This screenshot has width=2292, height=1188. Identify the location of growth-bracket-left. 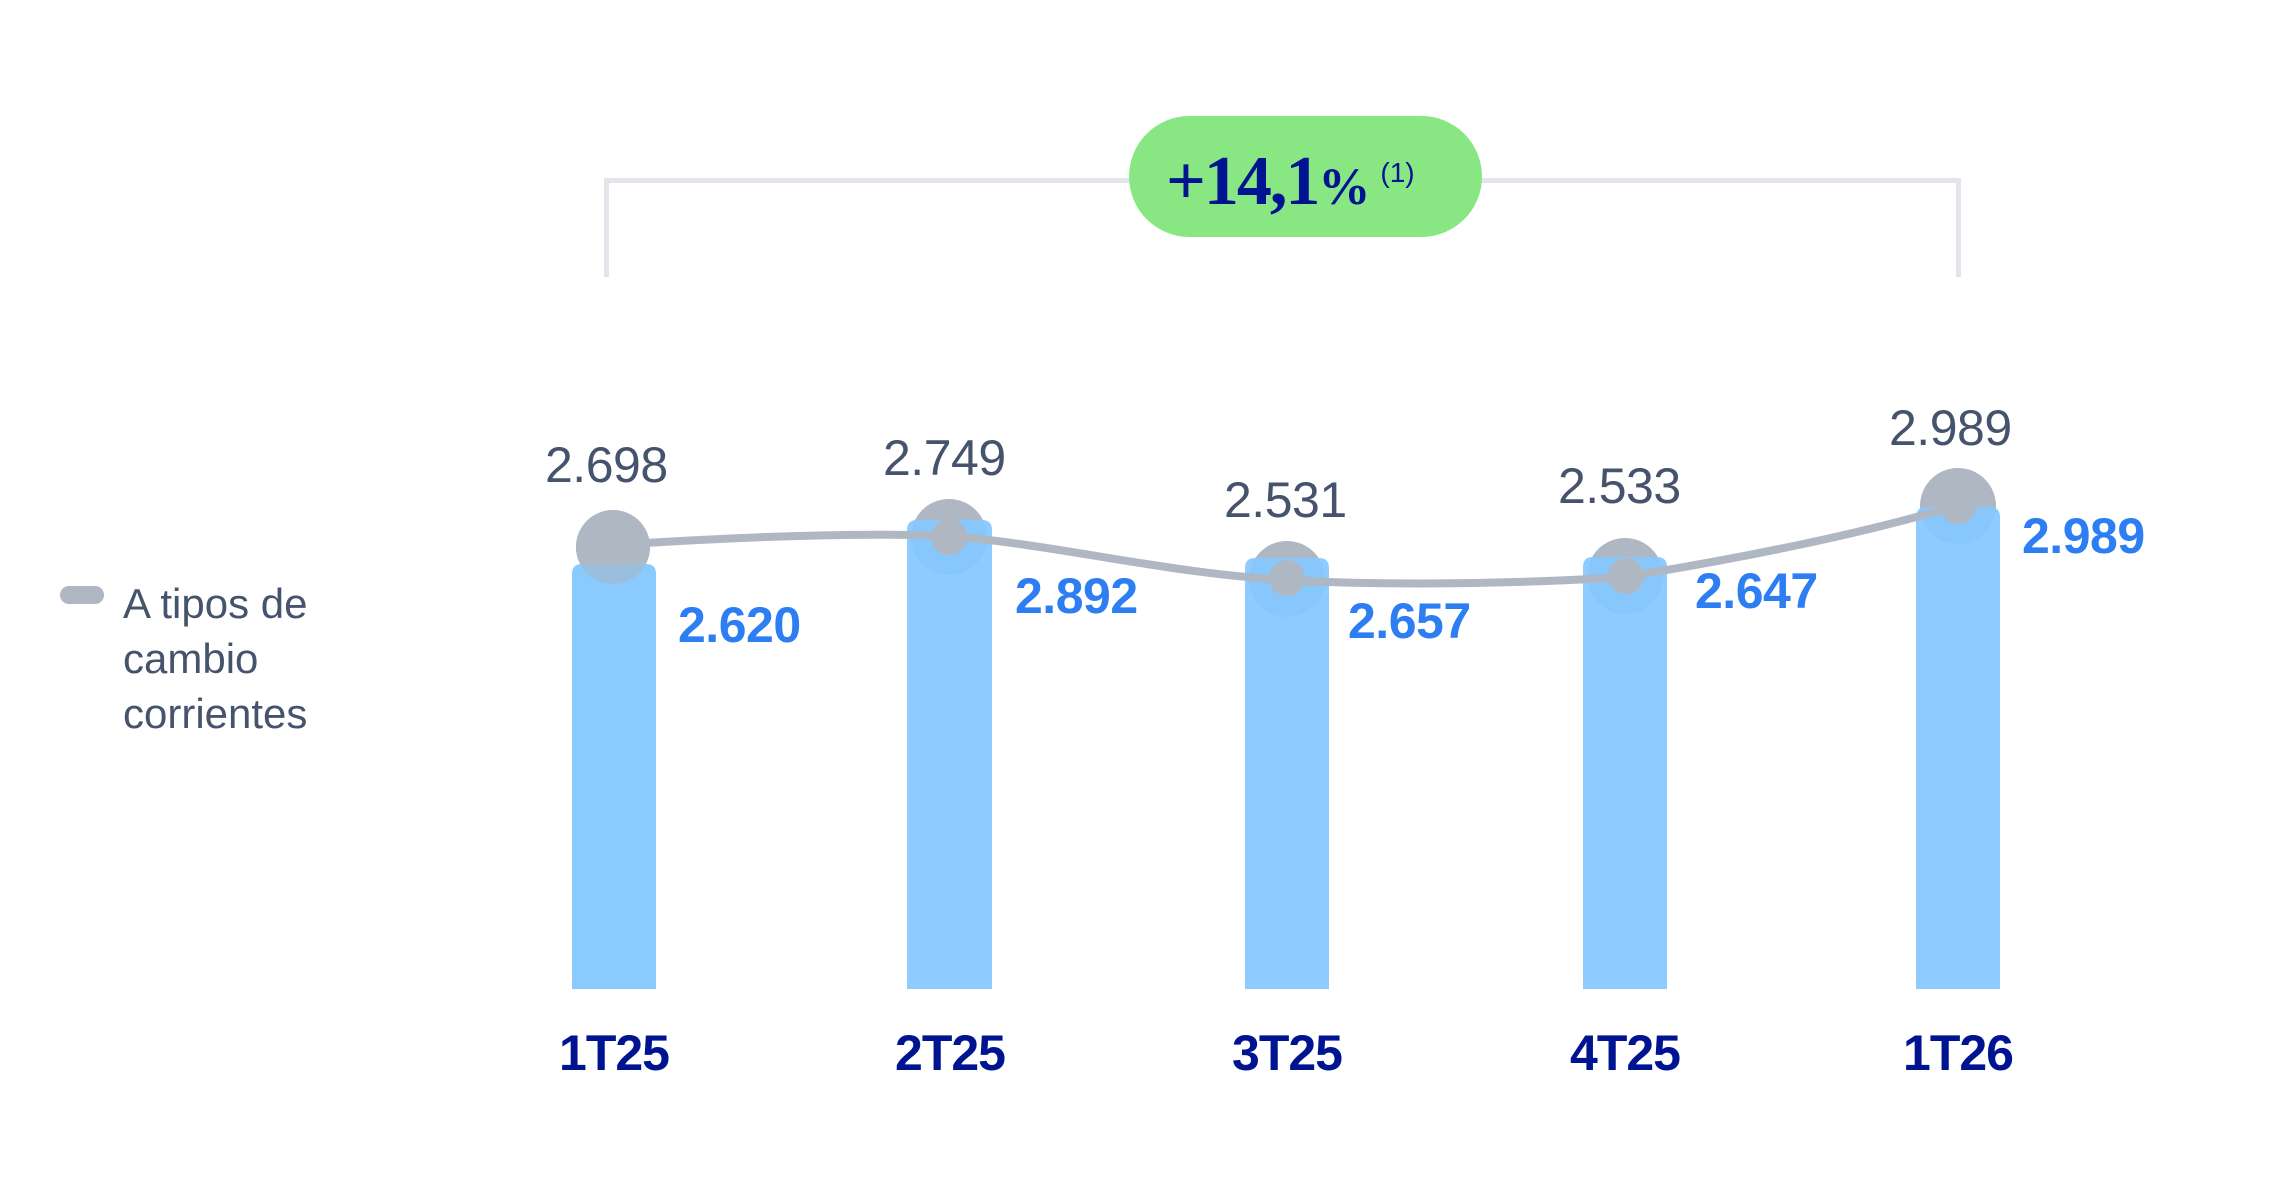
(606, 227).